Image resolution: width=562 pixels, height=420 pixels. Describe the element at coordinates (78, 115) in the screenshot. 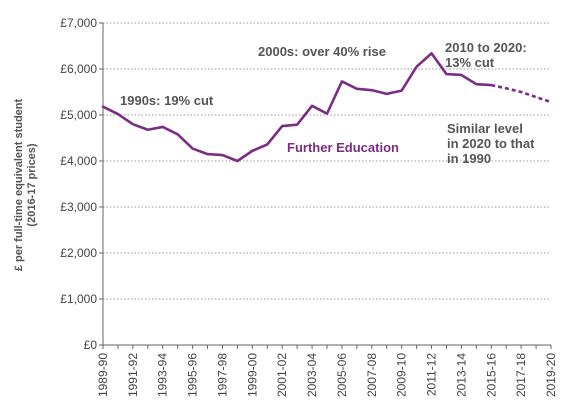

I see `y-tick-label: £5,000` at that location.